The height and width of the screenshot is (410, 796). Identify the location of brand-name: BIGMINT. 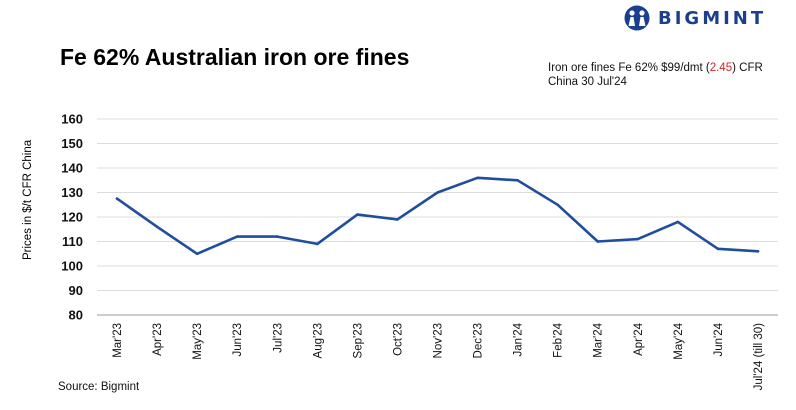
(712, 18).